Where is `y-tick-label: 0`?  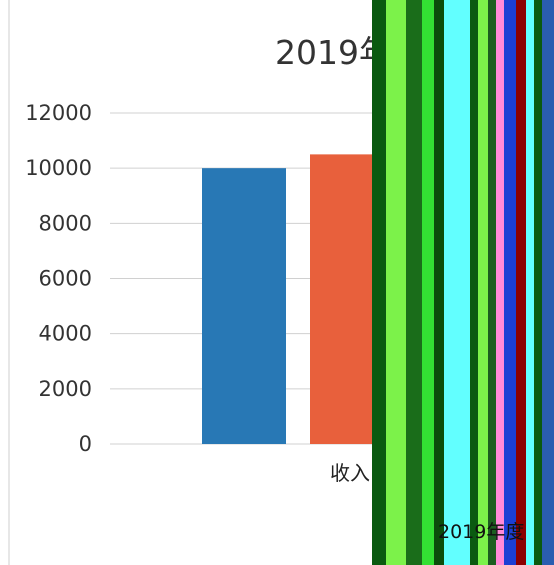
y-tick-label: 0 is located at coordinates (85, 444).